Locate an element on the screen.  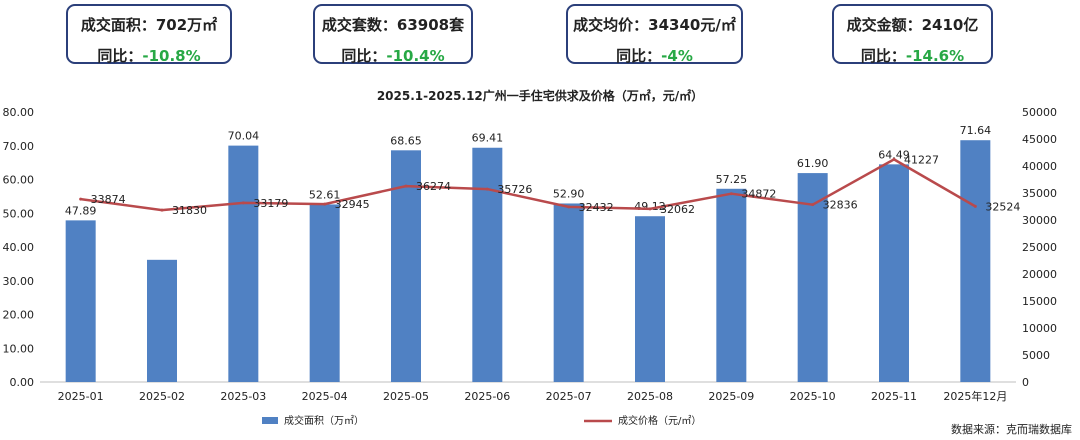
kpi-amount-yoy: 同比：-14.6% is located at coordinates (912, 56).